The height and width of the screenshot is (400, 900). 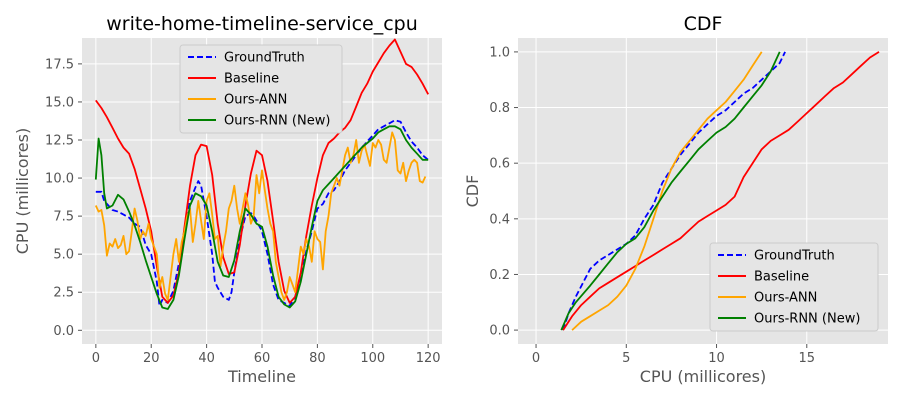 I want to click on y-tick-label: 10.0, so click(x=59, y=179).